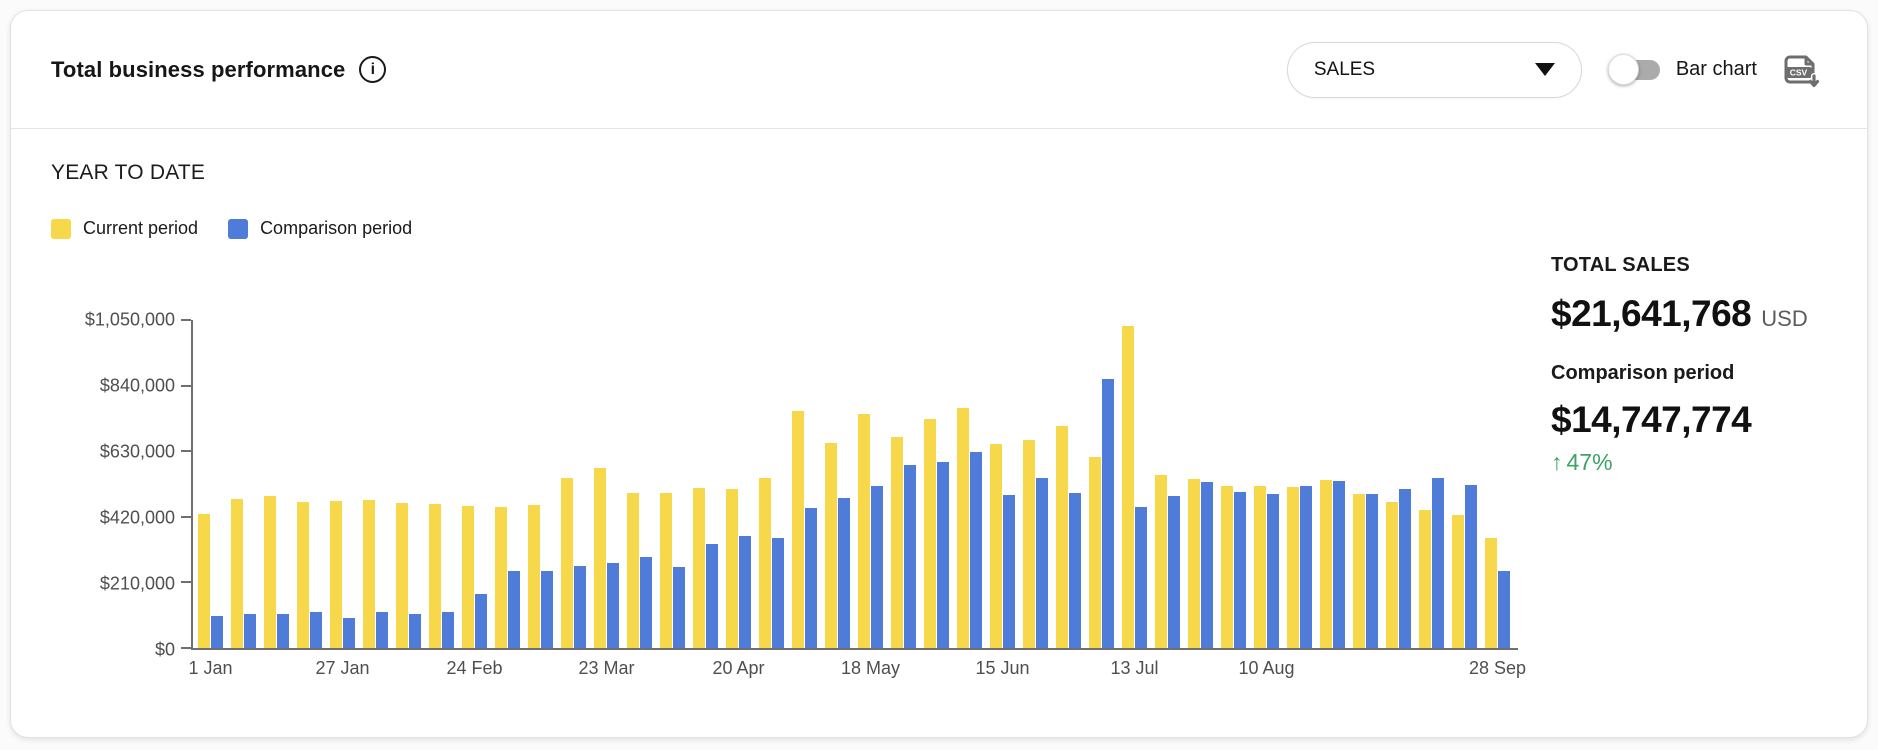  What do you see at coordinates (198, 69) in the screenshot?
I see `page-title: Total business performance` at bounding box center [198, 69].